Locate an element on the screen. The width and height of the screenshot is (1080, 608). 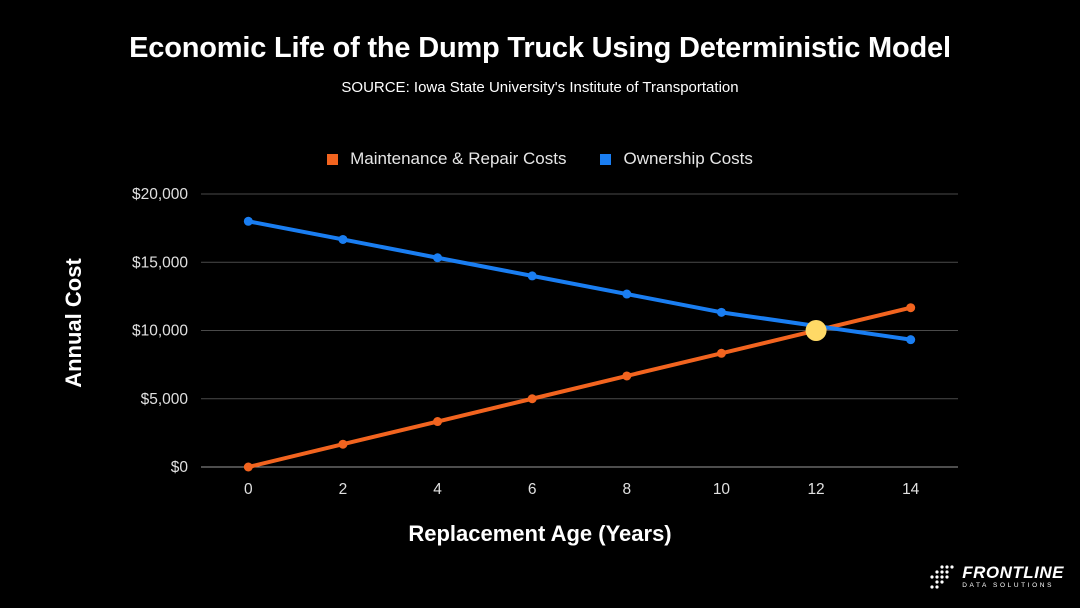
logo-dots-icon is located at coordinates (942, 577).